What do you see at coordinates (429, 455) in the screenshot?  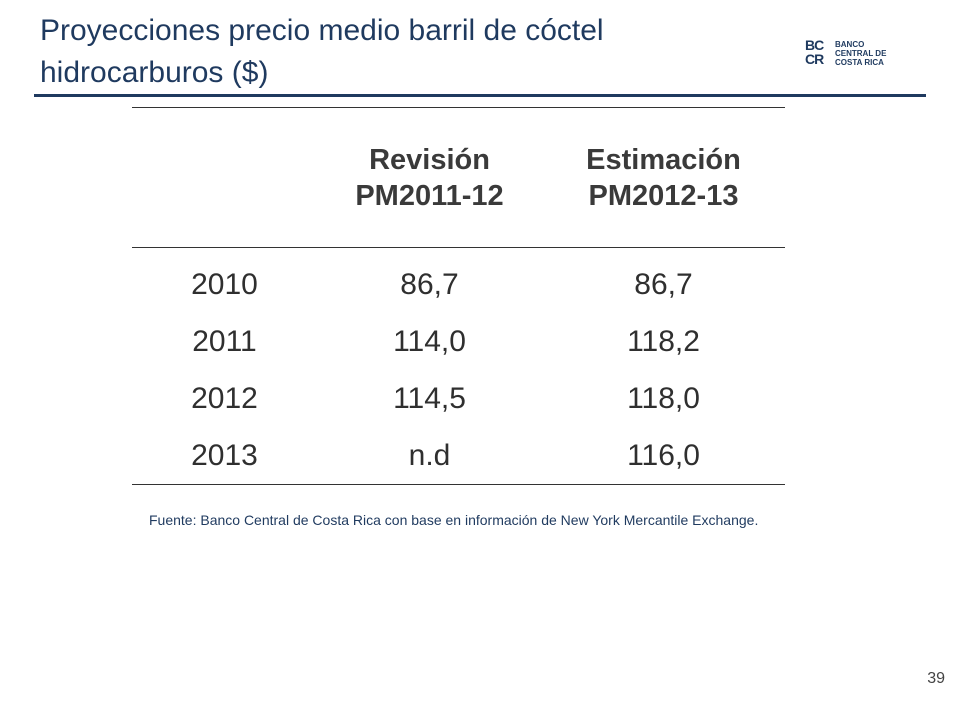 I see `cell-revision: n.d` at bounding box center [429, 455].